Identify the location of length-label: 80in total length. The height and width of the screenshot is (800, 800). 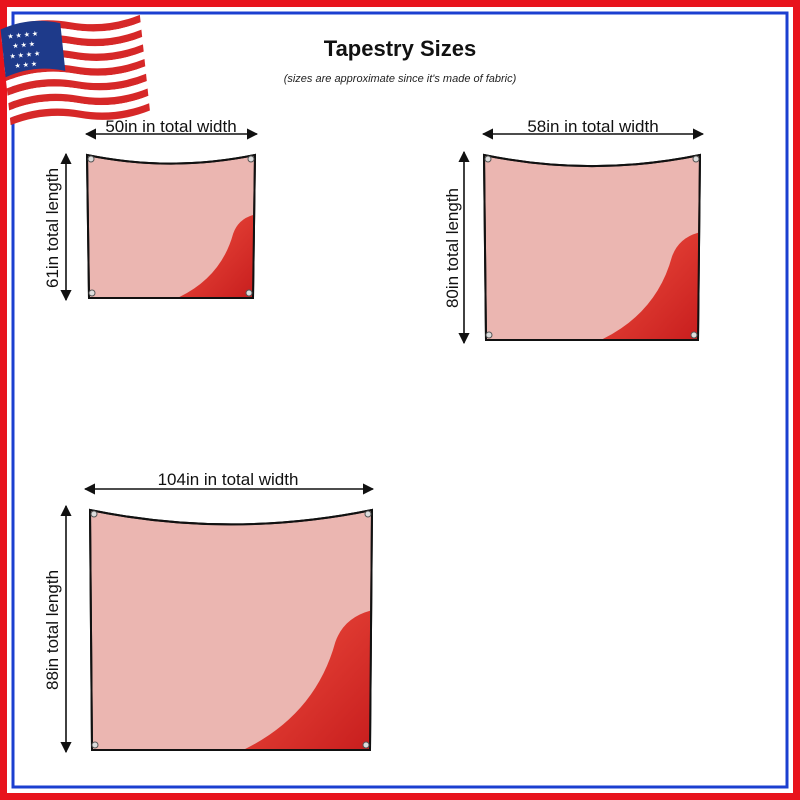
(452, 248).